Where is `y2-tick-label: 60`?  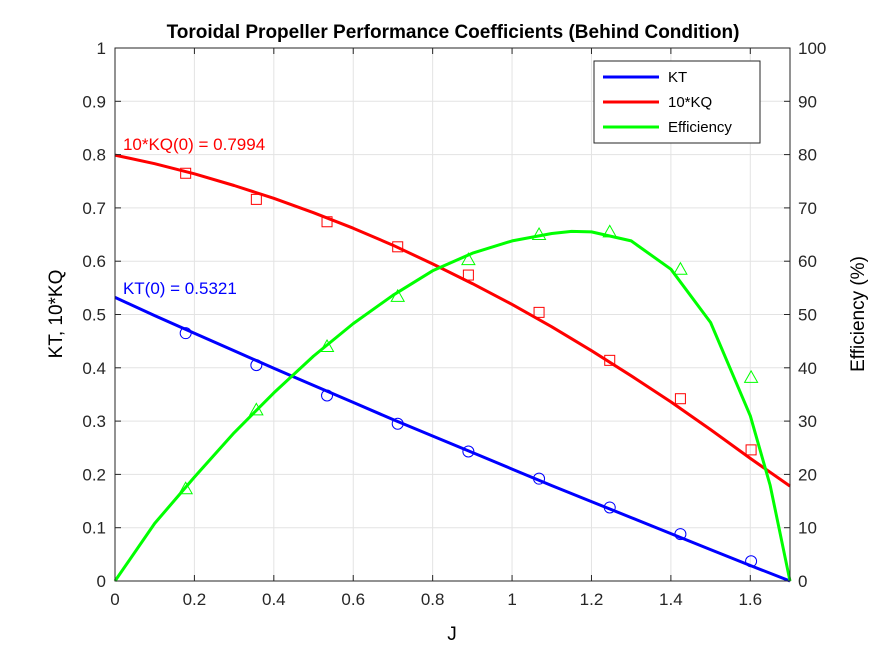
y2-tick-label: 60 is located at coordinates (807, 261).